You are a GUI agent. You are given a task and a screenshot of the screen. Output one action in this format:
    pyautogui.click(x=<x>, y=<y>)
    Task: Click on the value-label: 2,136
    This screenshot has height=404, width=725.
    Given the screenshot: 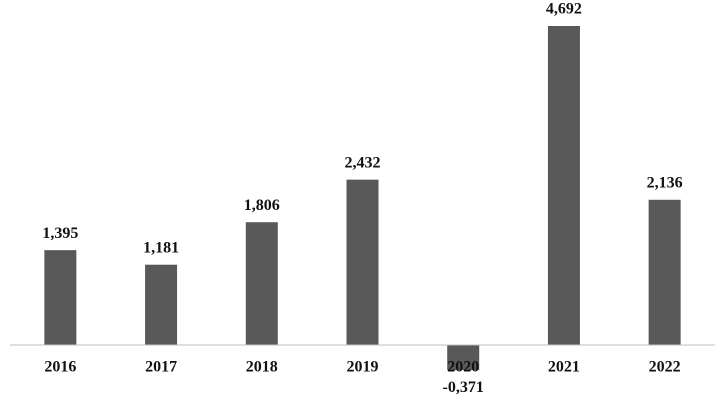 What is the action you would take?
    pyautogui.click(x=665, y=182)
    